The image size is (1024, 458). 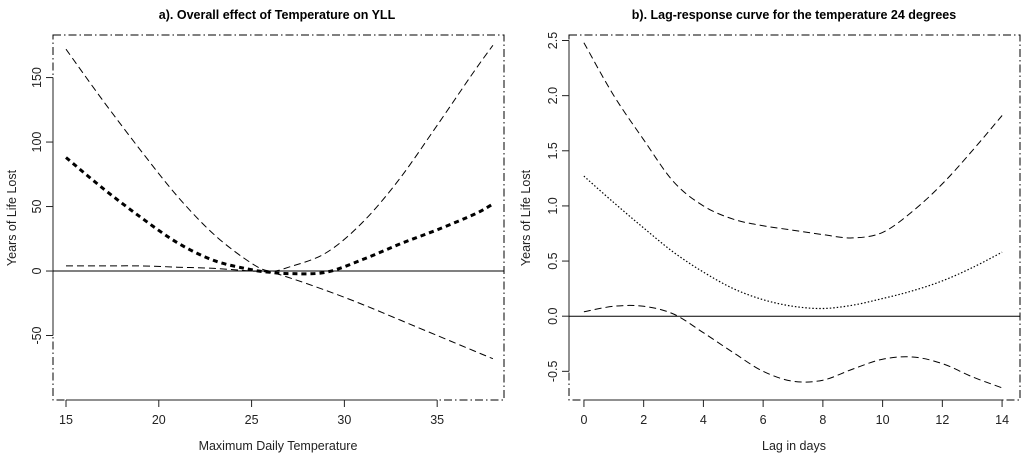 What do you see at coordinates (553, 205) in the screenshot?
I see `y-tick-label: 1.0` at bounding box center [553, 205].